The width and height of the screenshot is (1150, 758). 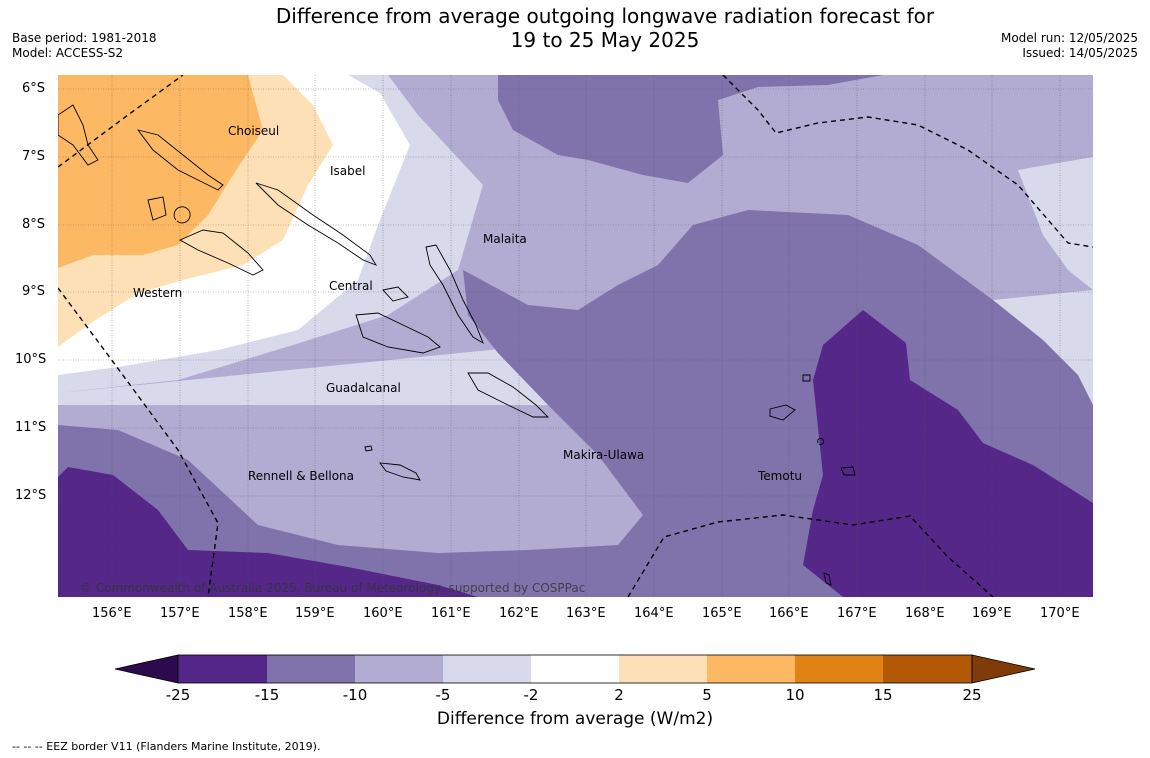 I want to click on island-vanikoro, so click(x=848, y=471).